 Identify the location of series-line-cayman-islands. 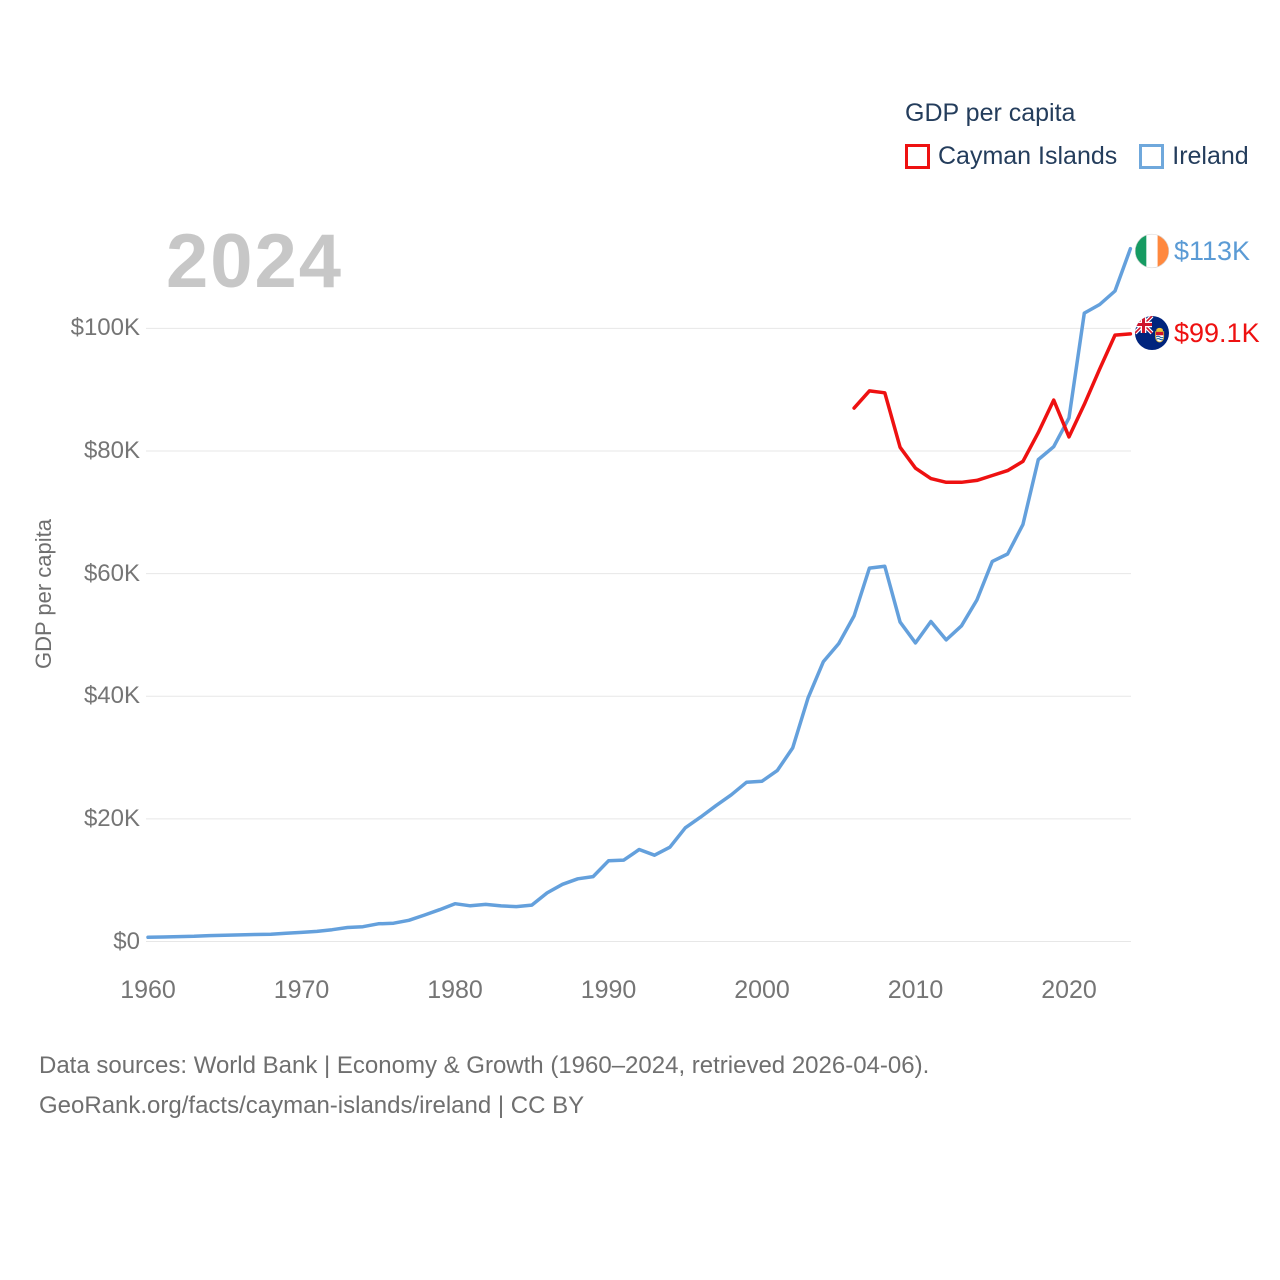
(992, 408).